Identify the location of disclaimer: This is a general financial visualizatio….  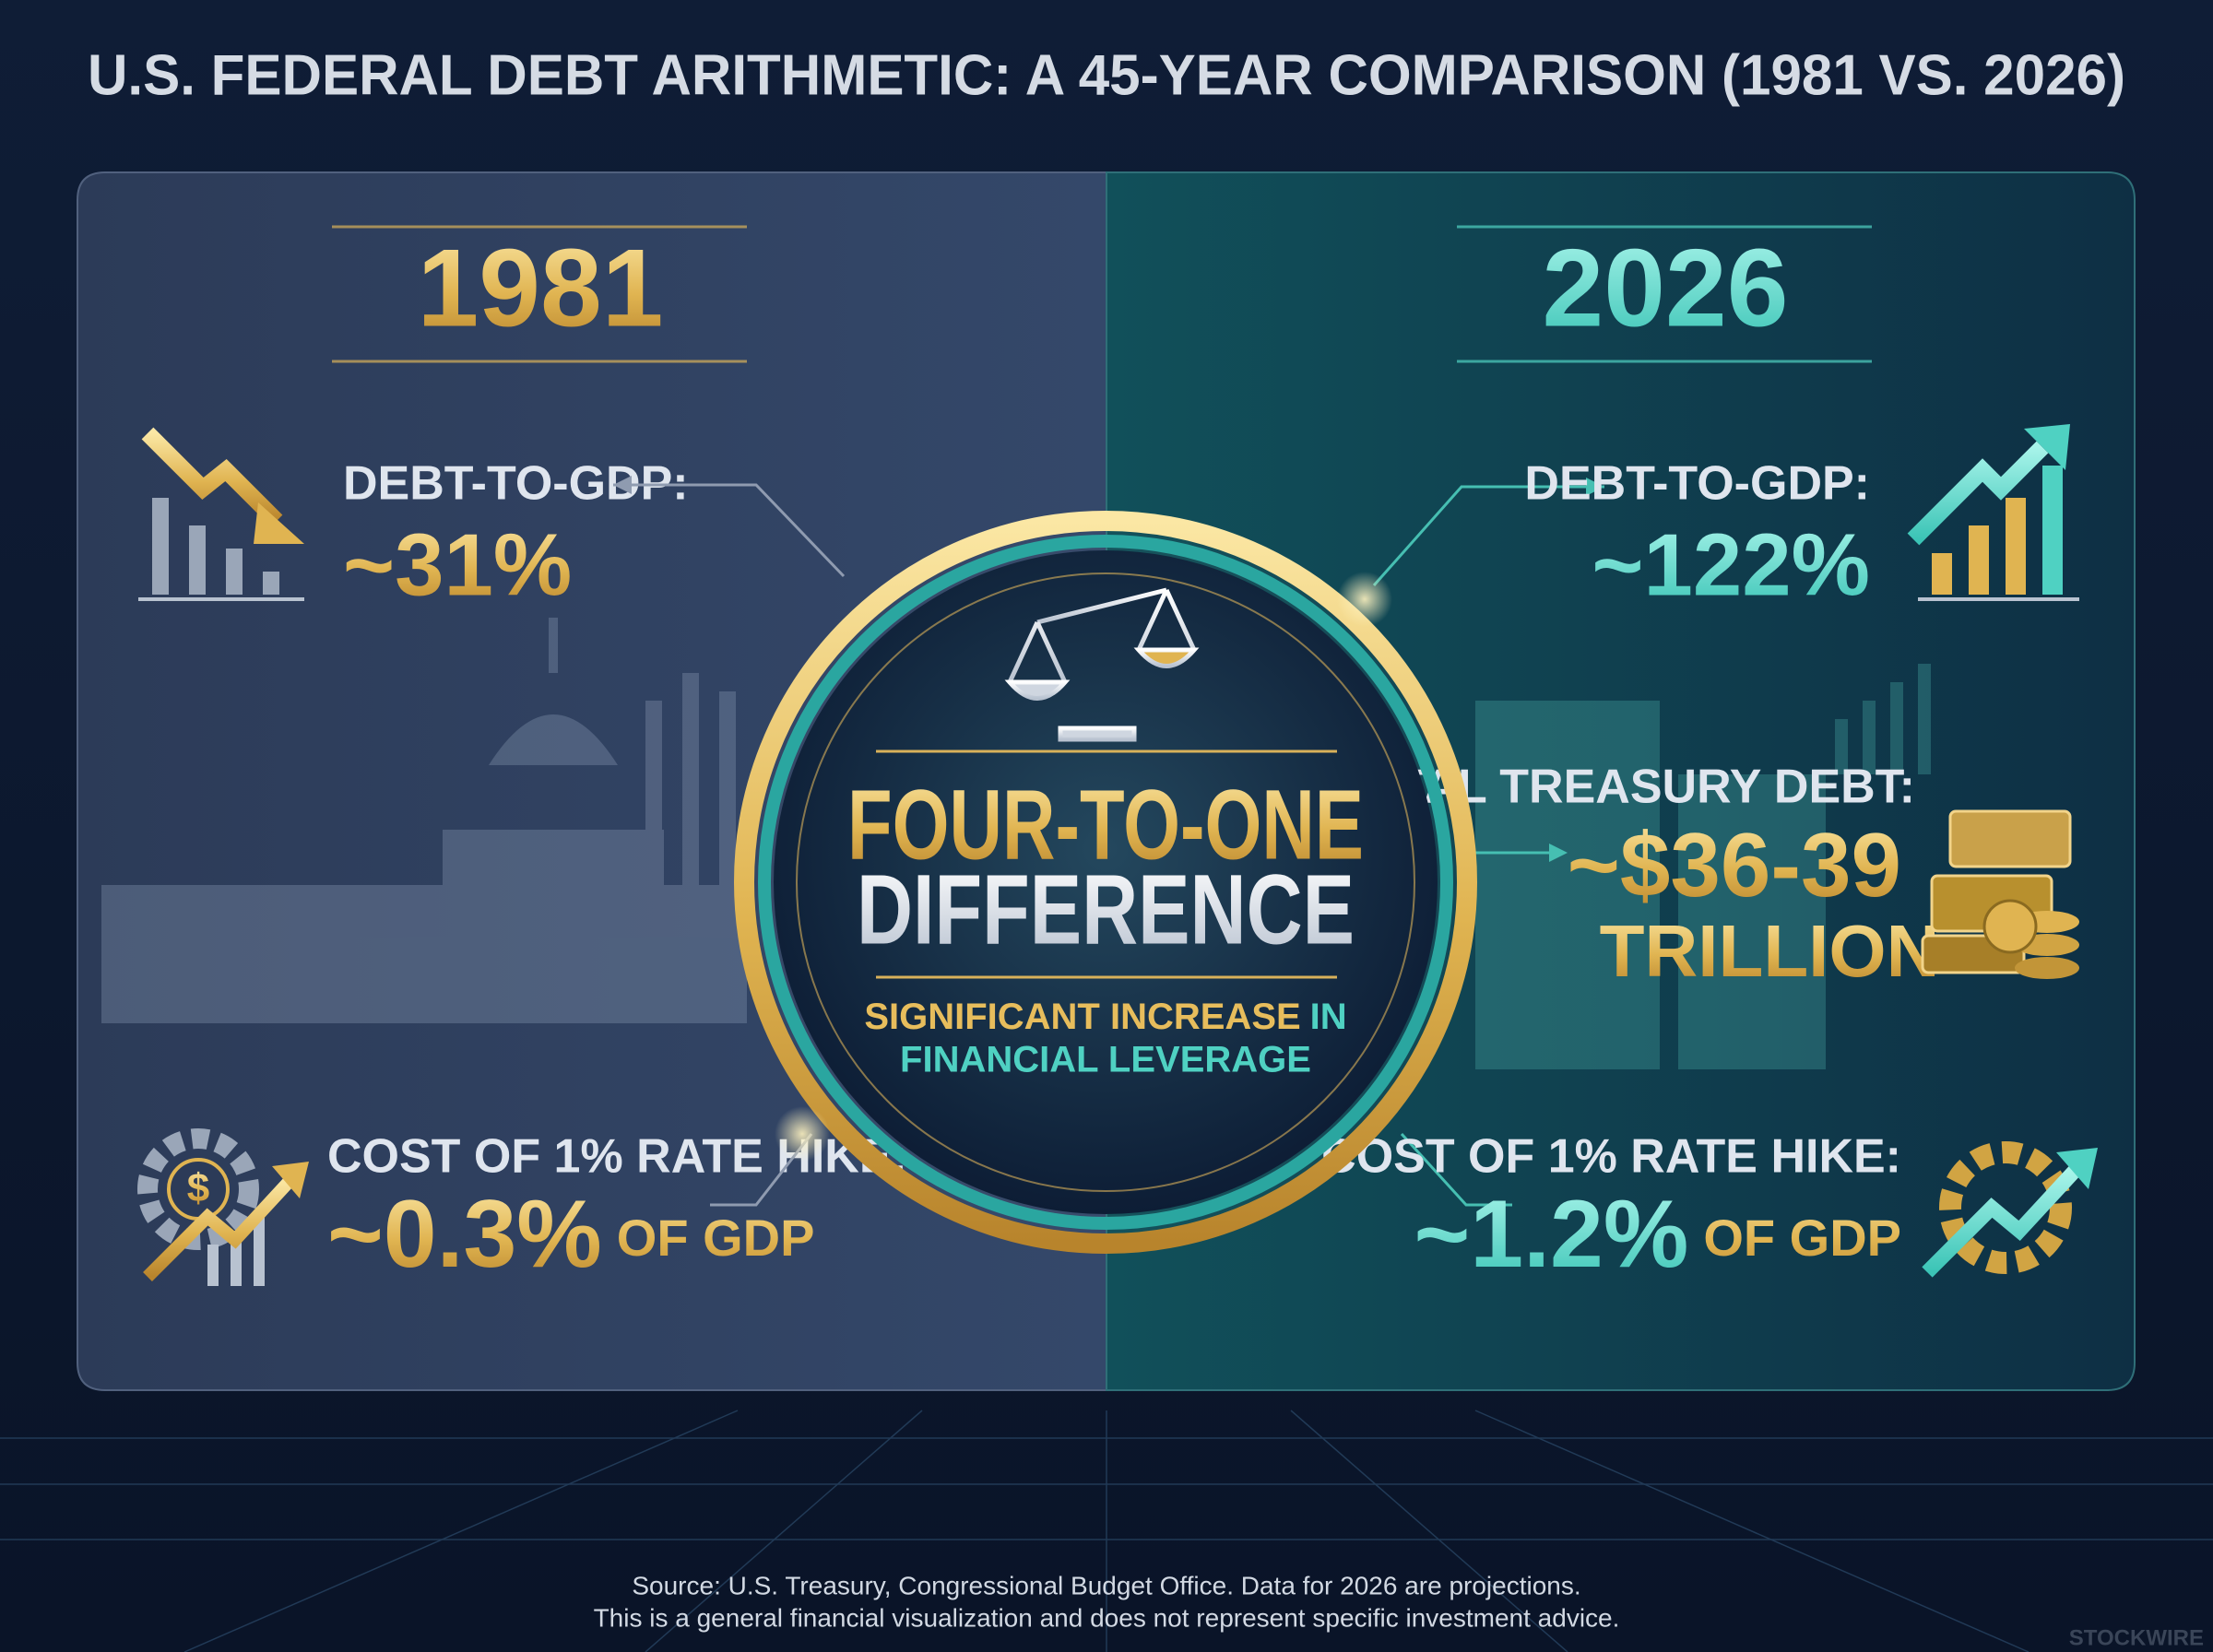
(1107, 1617).